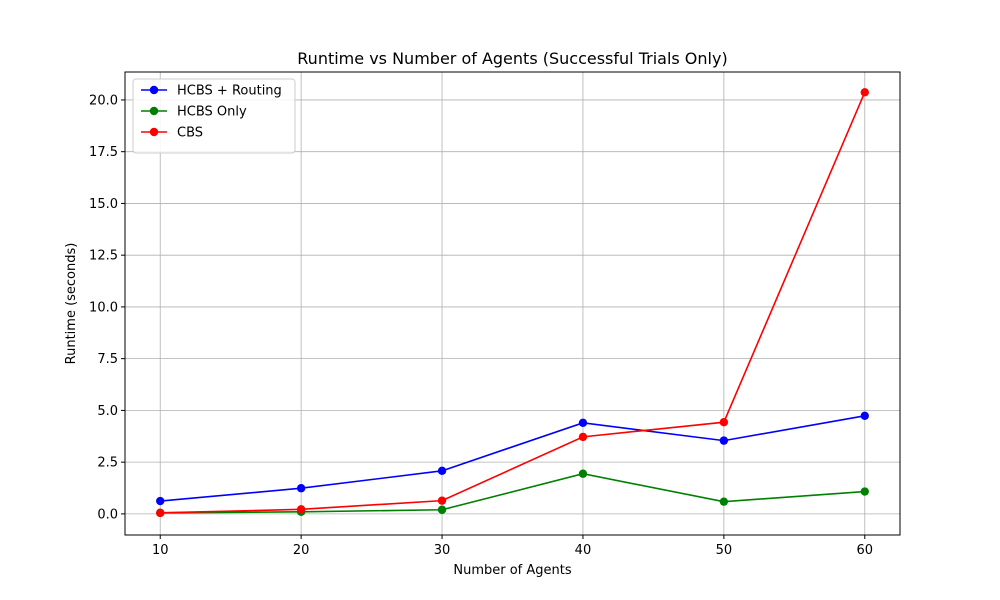  What do you see at coordinates (512, 570) in the screenshot?
I see `x-axis-label: Number of Agents` at bounding box center [512, 570].